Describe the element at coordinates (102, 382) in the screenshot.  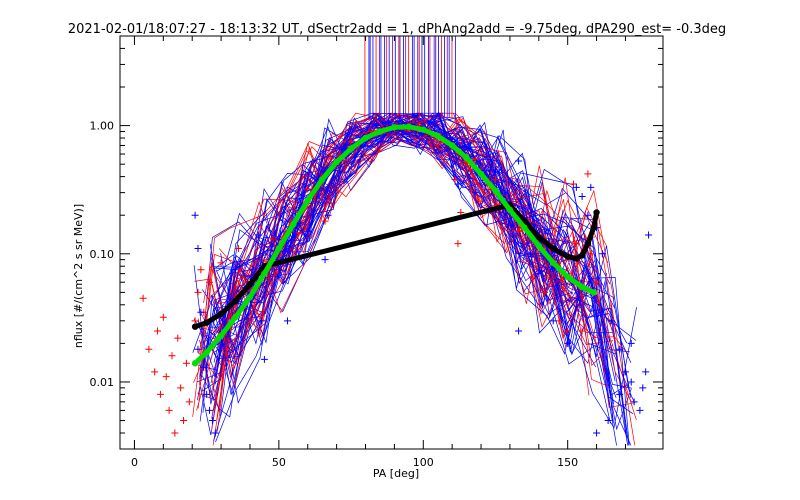
I see `y-tick-label: 0.01` at that location.